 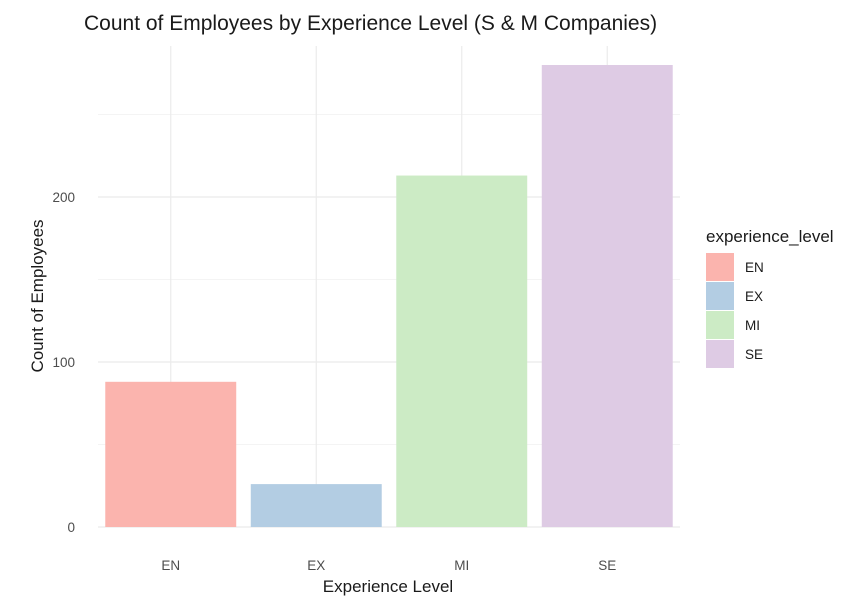 What do you see at coordinates (720, 354) in the screenshot?
I see `legend-key-se` at bounding box center [720, 354].